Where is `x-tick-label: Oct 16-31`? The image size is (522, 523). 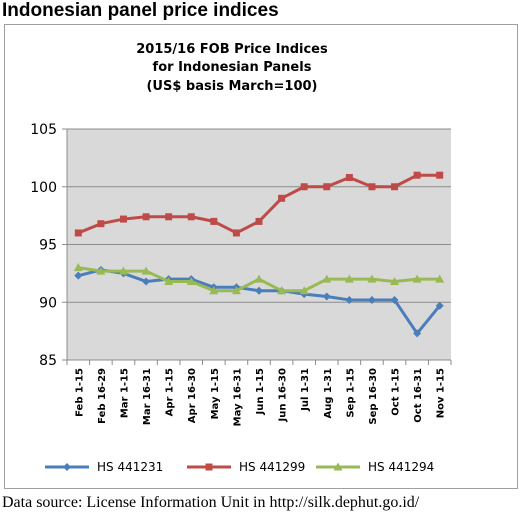 x-tick-label: Oct 16-31 is located at coordinates (418, 395).